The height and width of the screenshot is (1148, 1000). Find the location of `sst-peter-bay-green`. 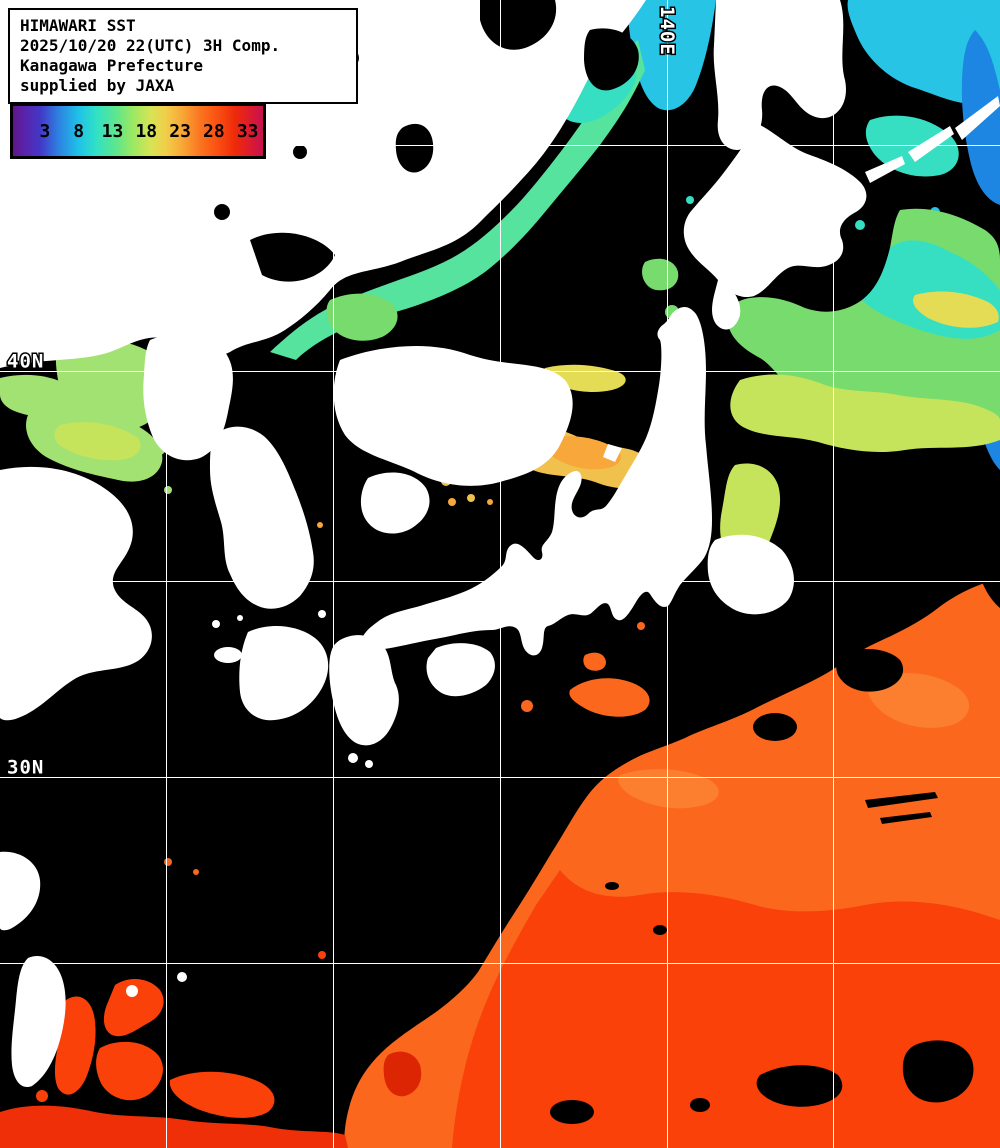

sst-peter-bay-green is located at coordinates (362, 317).